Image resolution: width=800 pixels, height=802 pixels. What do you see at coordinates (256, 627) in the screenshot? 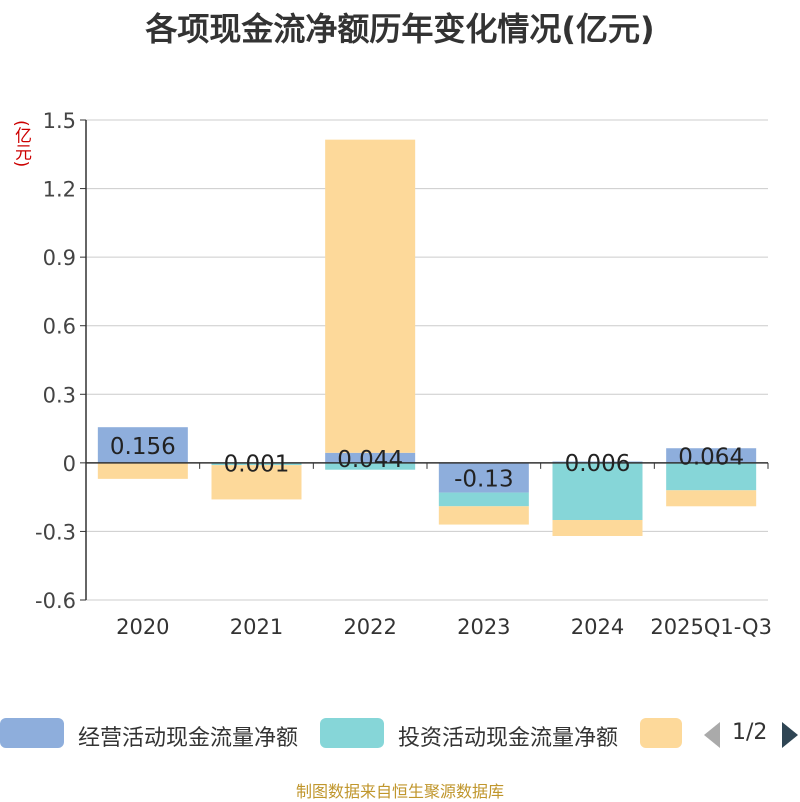
I see `x-tick-label: 2021` at bounding box center [256, 627].